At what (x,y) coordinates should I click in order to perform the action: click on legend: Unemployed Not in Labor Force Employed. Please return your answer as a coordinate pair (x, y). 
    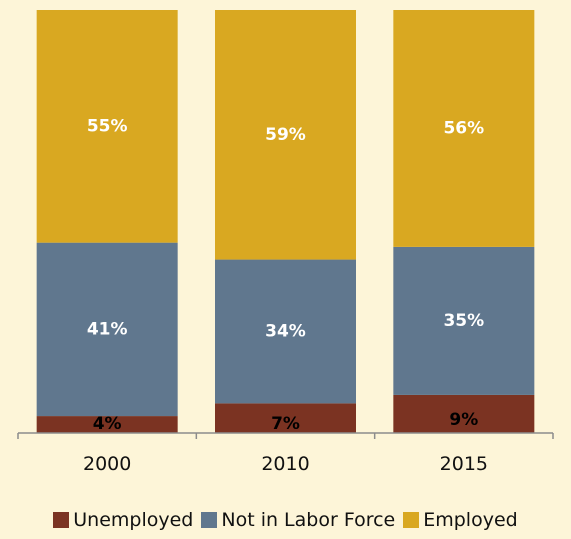
    Looking at the image, I should click on (285, 520).